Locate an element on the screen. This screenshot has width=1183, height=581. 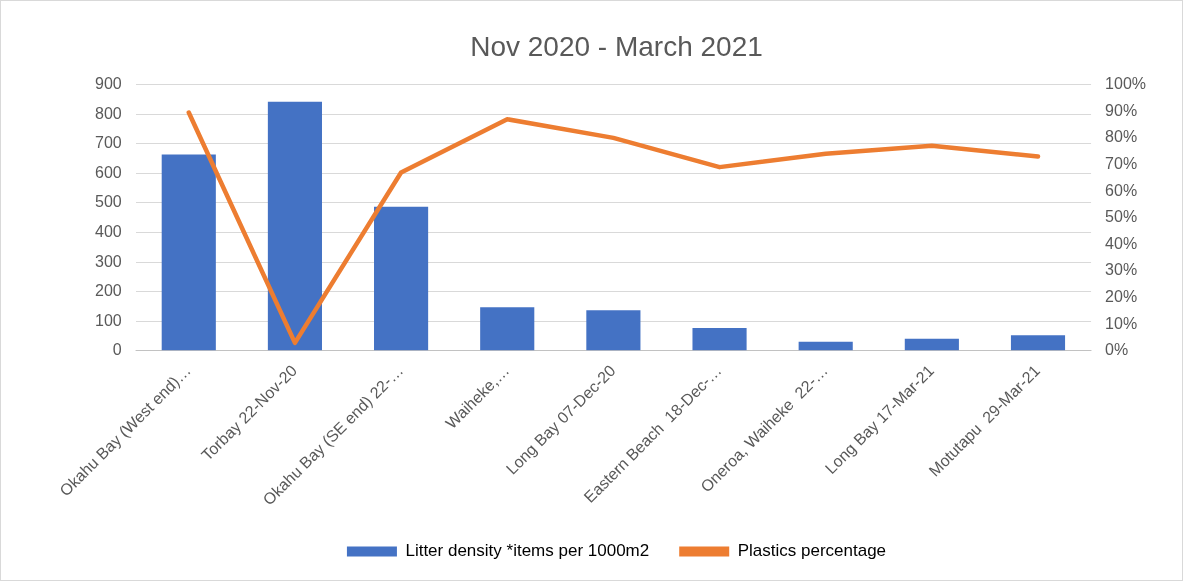
y2-tick-label: 0% is located at coordinates (1117, 350).